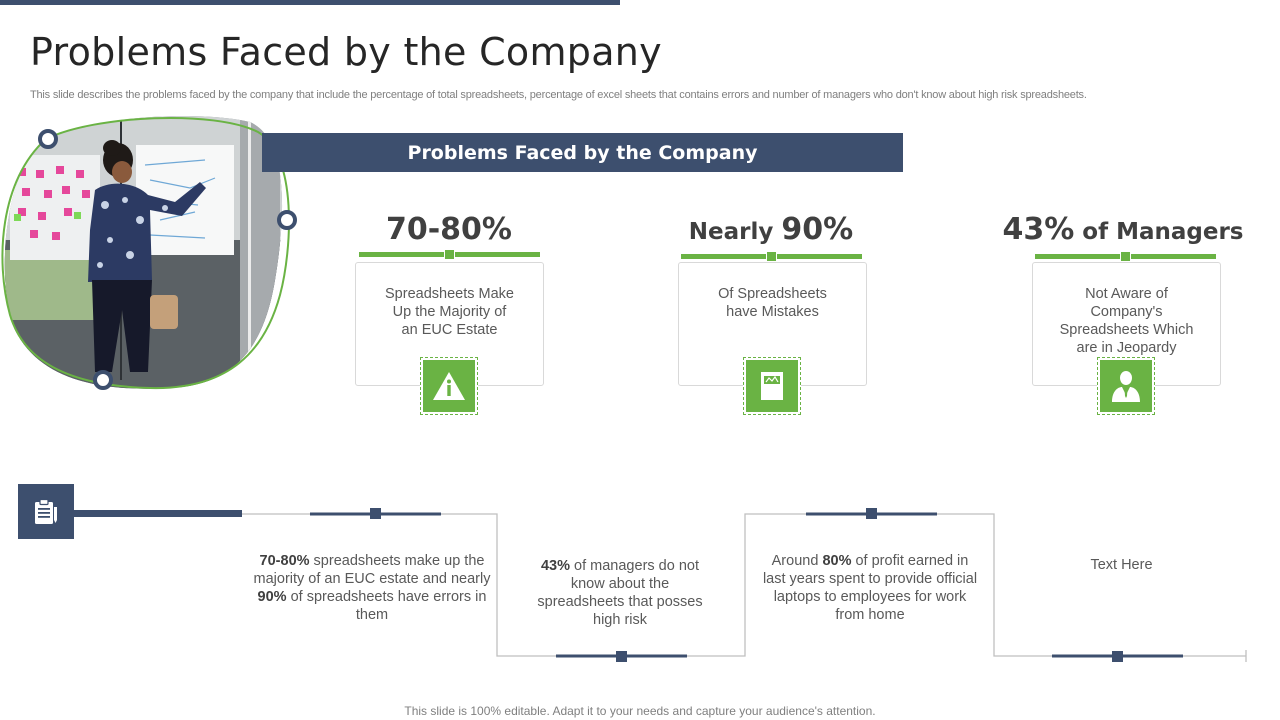 Image resolution: width=1280 pixels, height=720 pixels. I want to click on stat-1-heading: 70-80%, so click(448, 229).